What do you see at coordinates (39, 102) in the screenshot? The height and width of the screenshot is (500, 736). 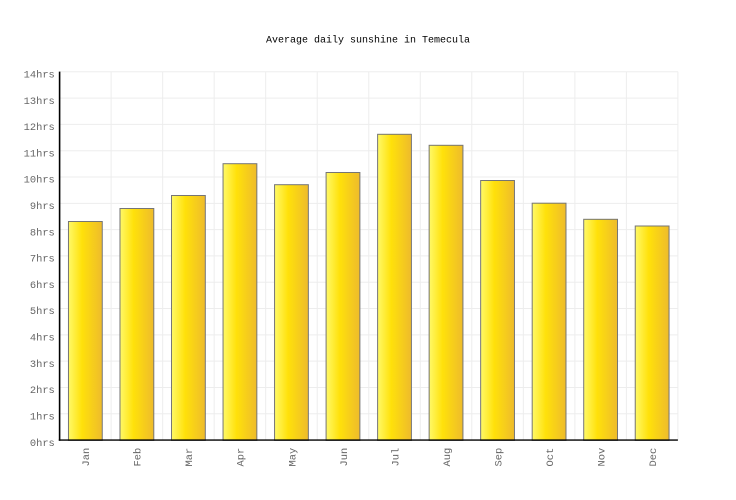 I see `svg-text: 13hrs` at bounding box center [39, 102].